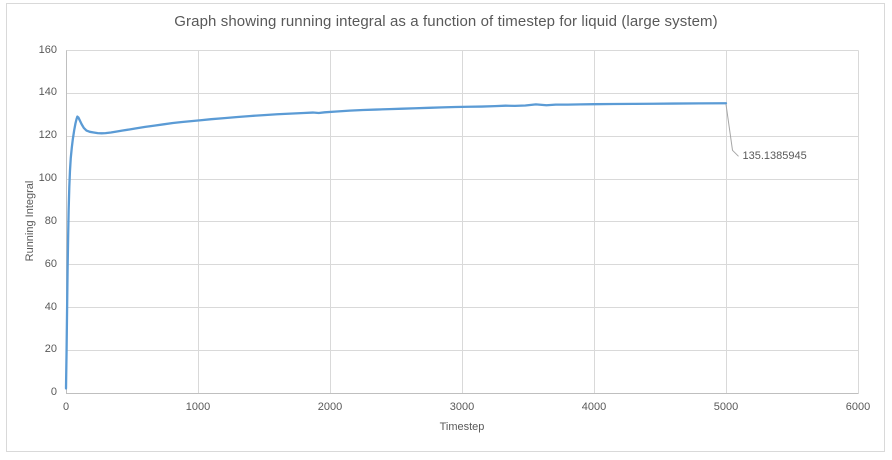 This screenshot has height=460, width=892. Describe the element at coordinates (50, 306) in the screenshot. I see `y-tick-label: 40` at that location.